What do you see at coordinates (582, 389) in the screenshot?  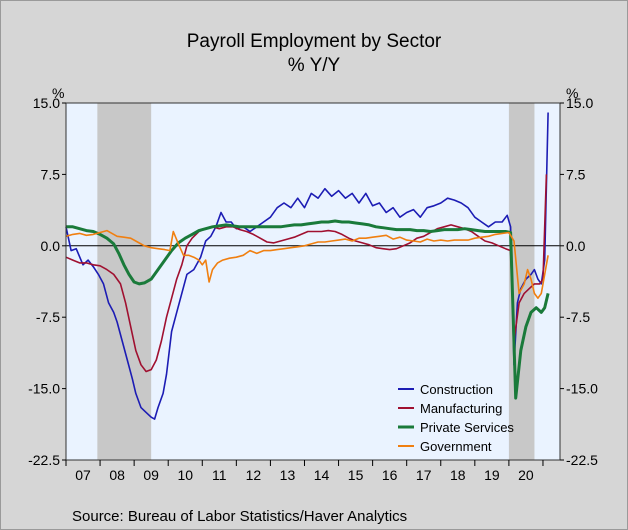 I see `y-tick-label-right: -15.0` at bounding box center [582, 389].